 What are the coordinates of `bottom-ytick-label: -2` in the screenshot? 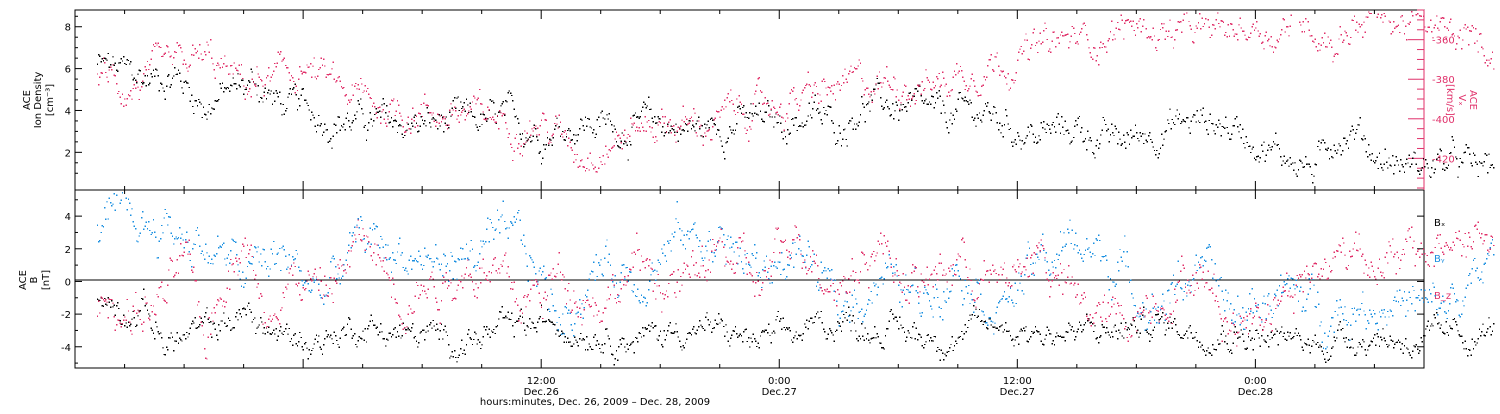 It's located at (66, 315).